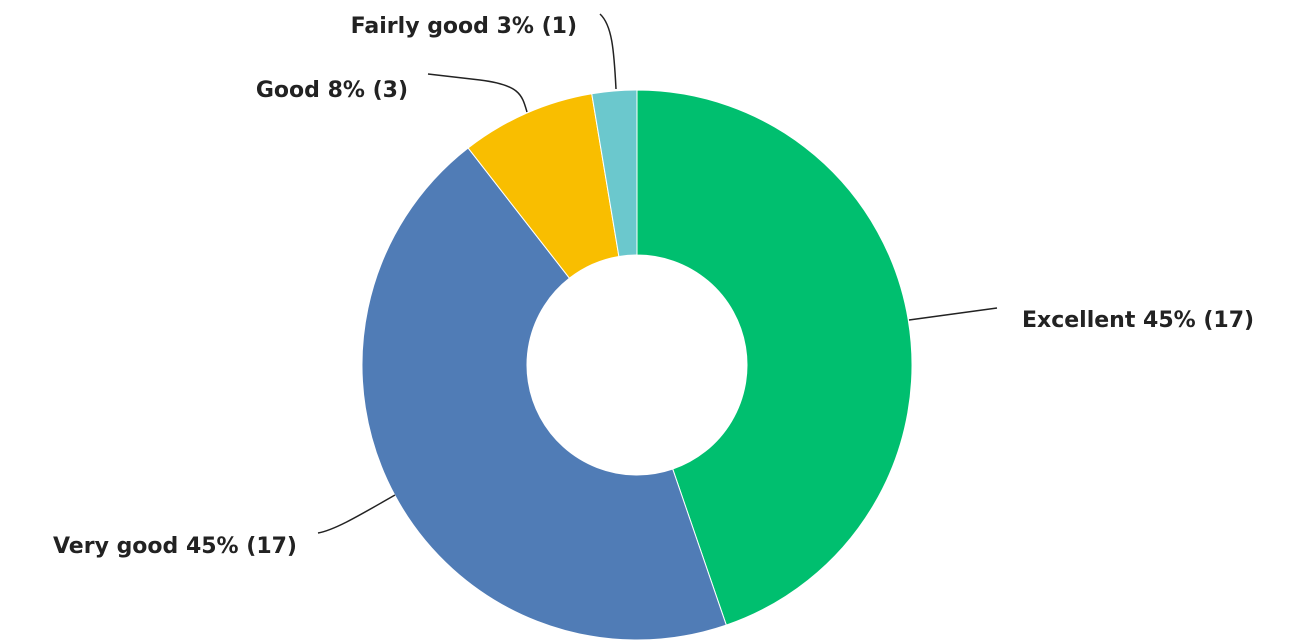  What do you see at coordinates (175, 546) in the screenshot?
I see `data-label-very-good: Very good 45% (17)` at bounding box center [175, 546].